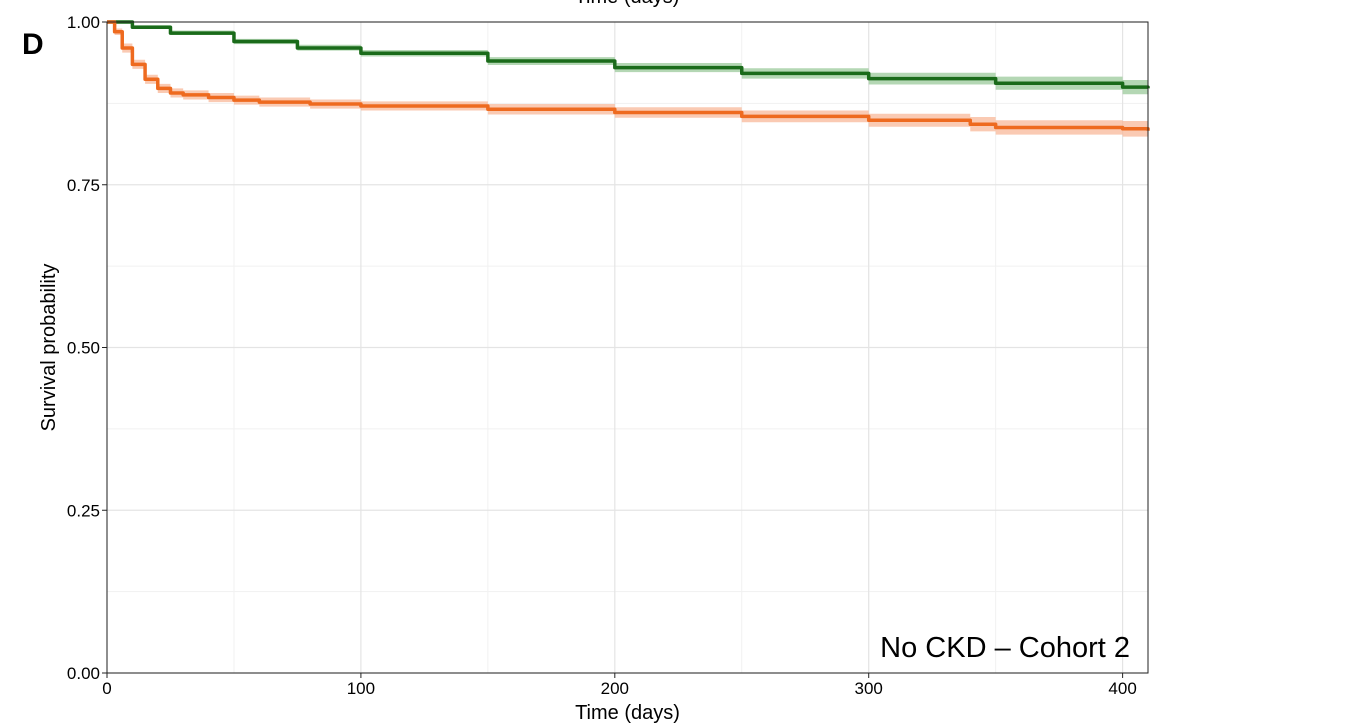 Image resolution: width=1347 pixels, height=727 pixels. What do you see at coordinates (627, 4) in the screenshot?
I see `cropped-top-axis-title: Time (days)` at bounding box center [627, 4].